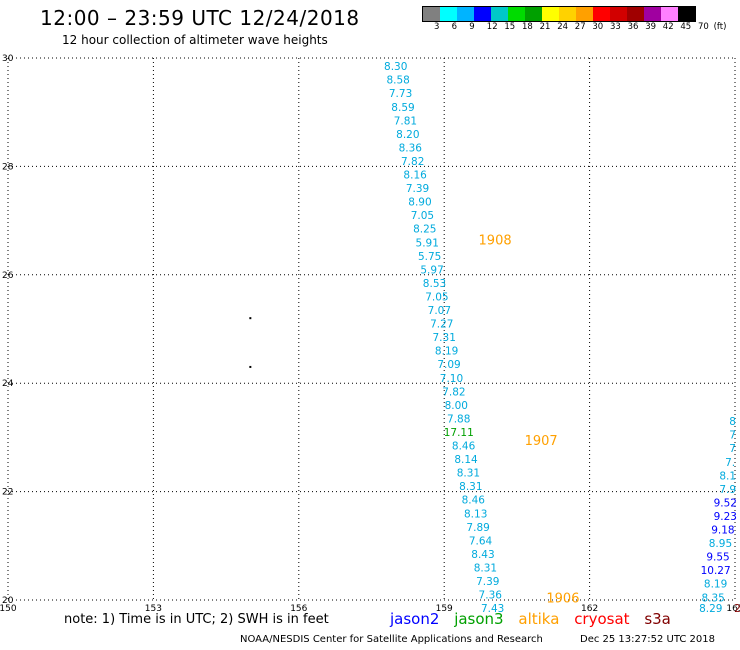  What do you see at coordinates (725, 517) in the screenshot?
I see `wave-height-value: 9.23` at bounding box center [725, 517].